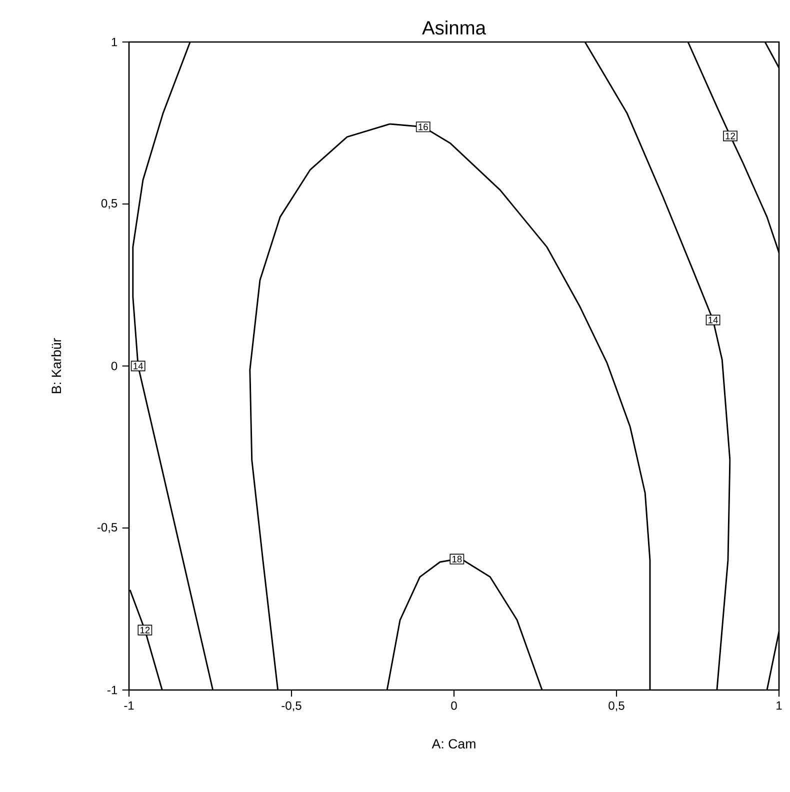  Describe the element at coordinates (457, 559) in the screenshot. I see `series-label: 18` at that location.